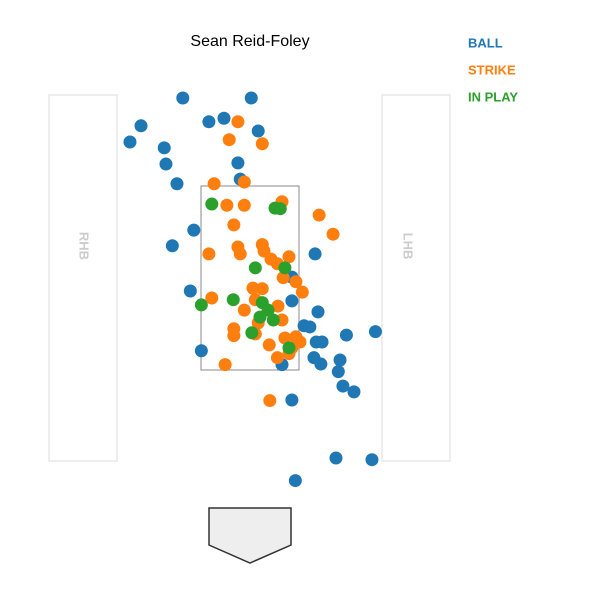  I want to click on home-plate, so click(250, 535).